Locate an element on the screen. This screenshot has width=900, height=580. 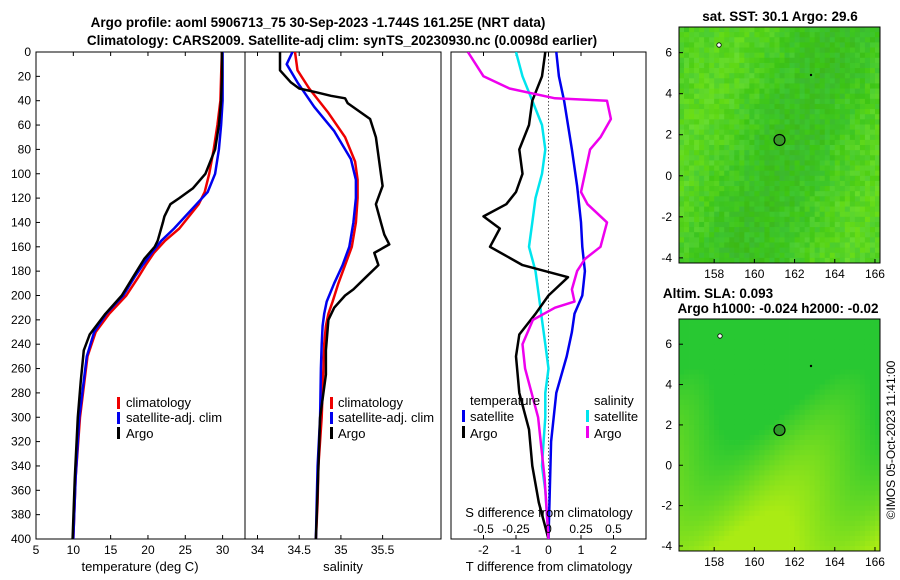
series-line-argo is located at coordinates (334, 295).